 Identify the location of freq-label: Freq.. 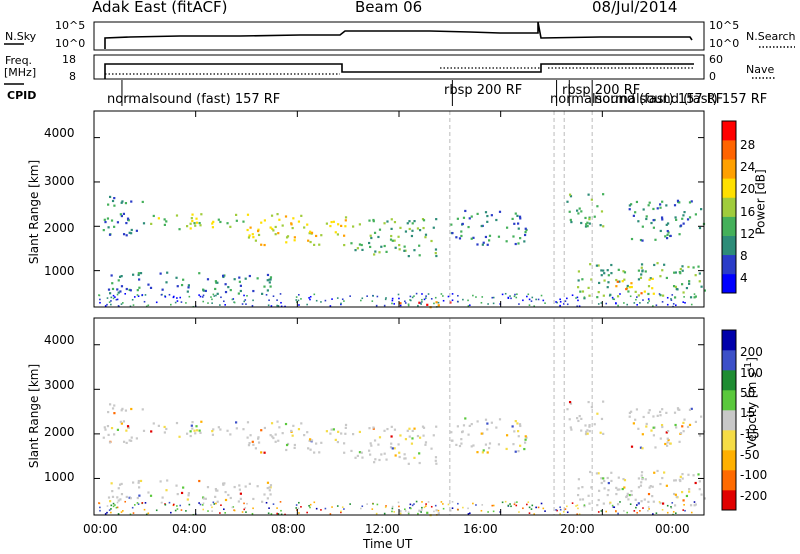
(19, 60).